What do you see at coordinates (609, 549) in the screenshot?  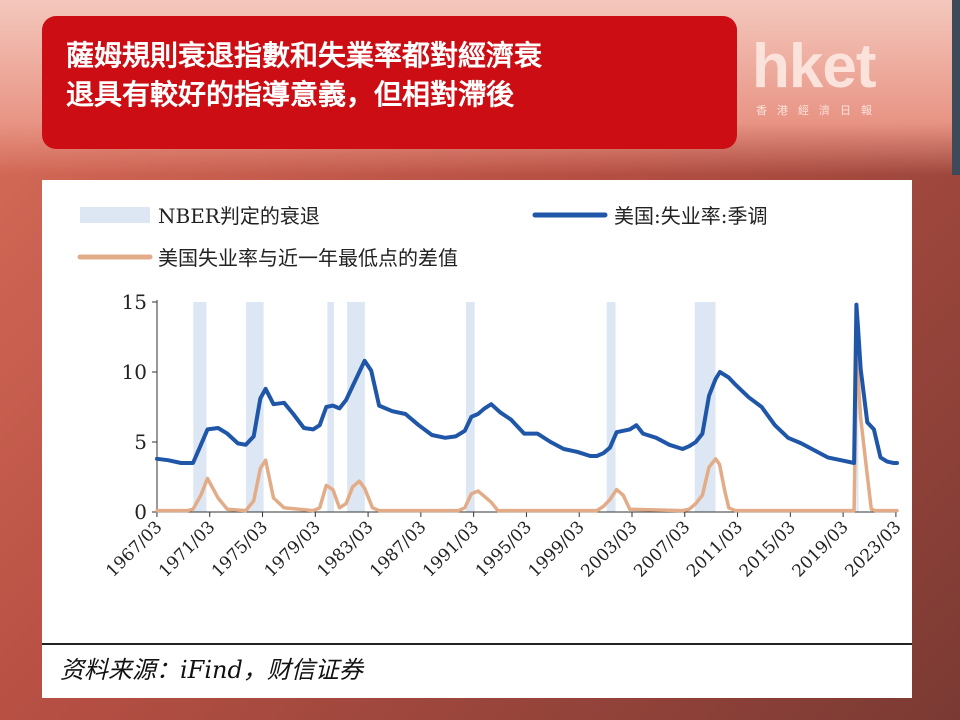 I see `x-tick-label: 2003/03` at bounding box center [609, 549].